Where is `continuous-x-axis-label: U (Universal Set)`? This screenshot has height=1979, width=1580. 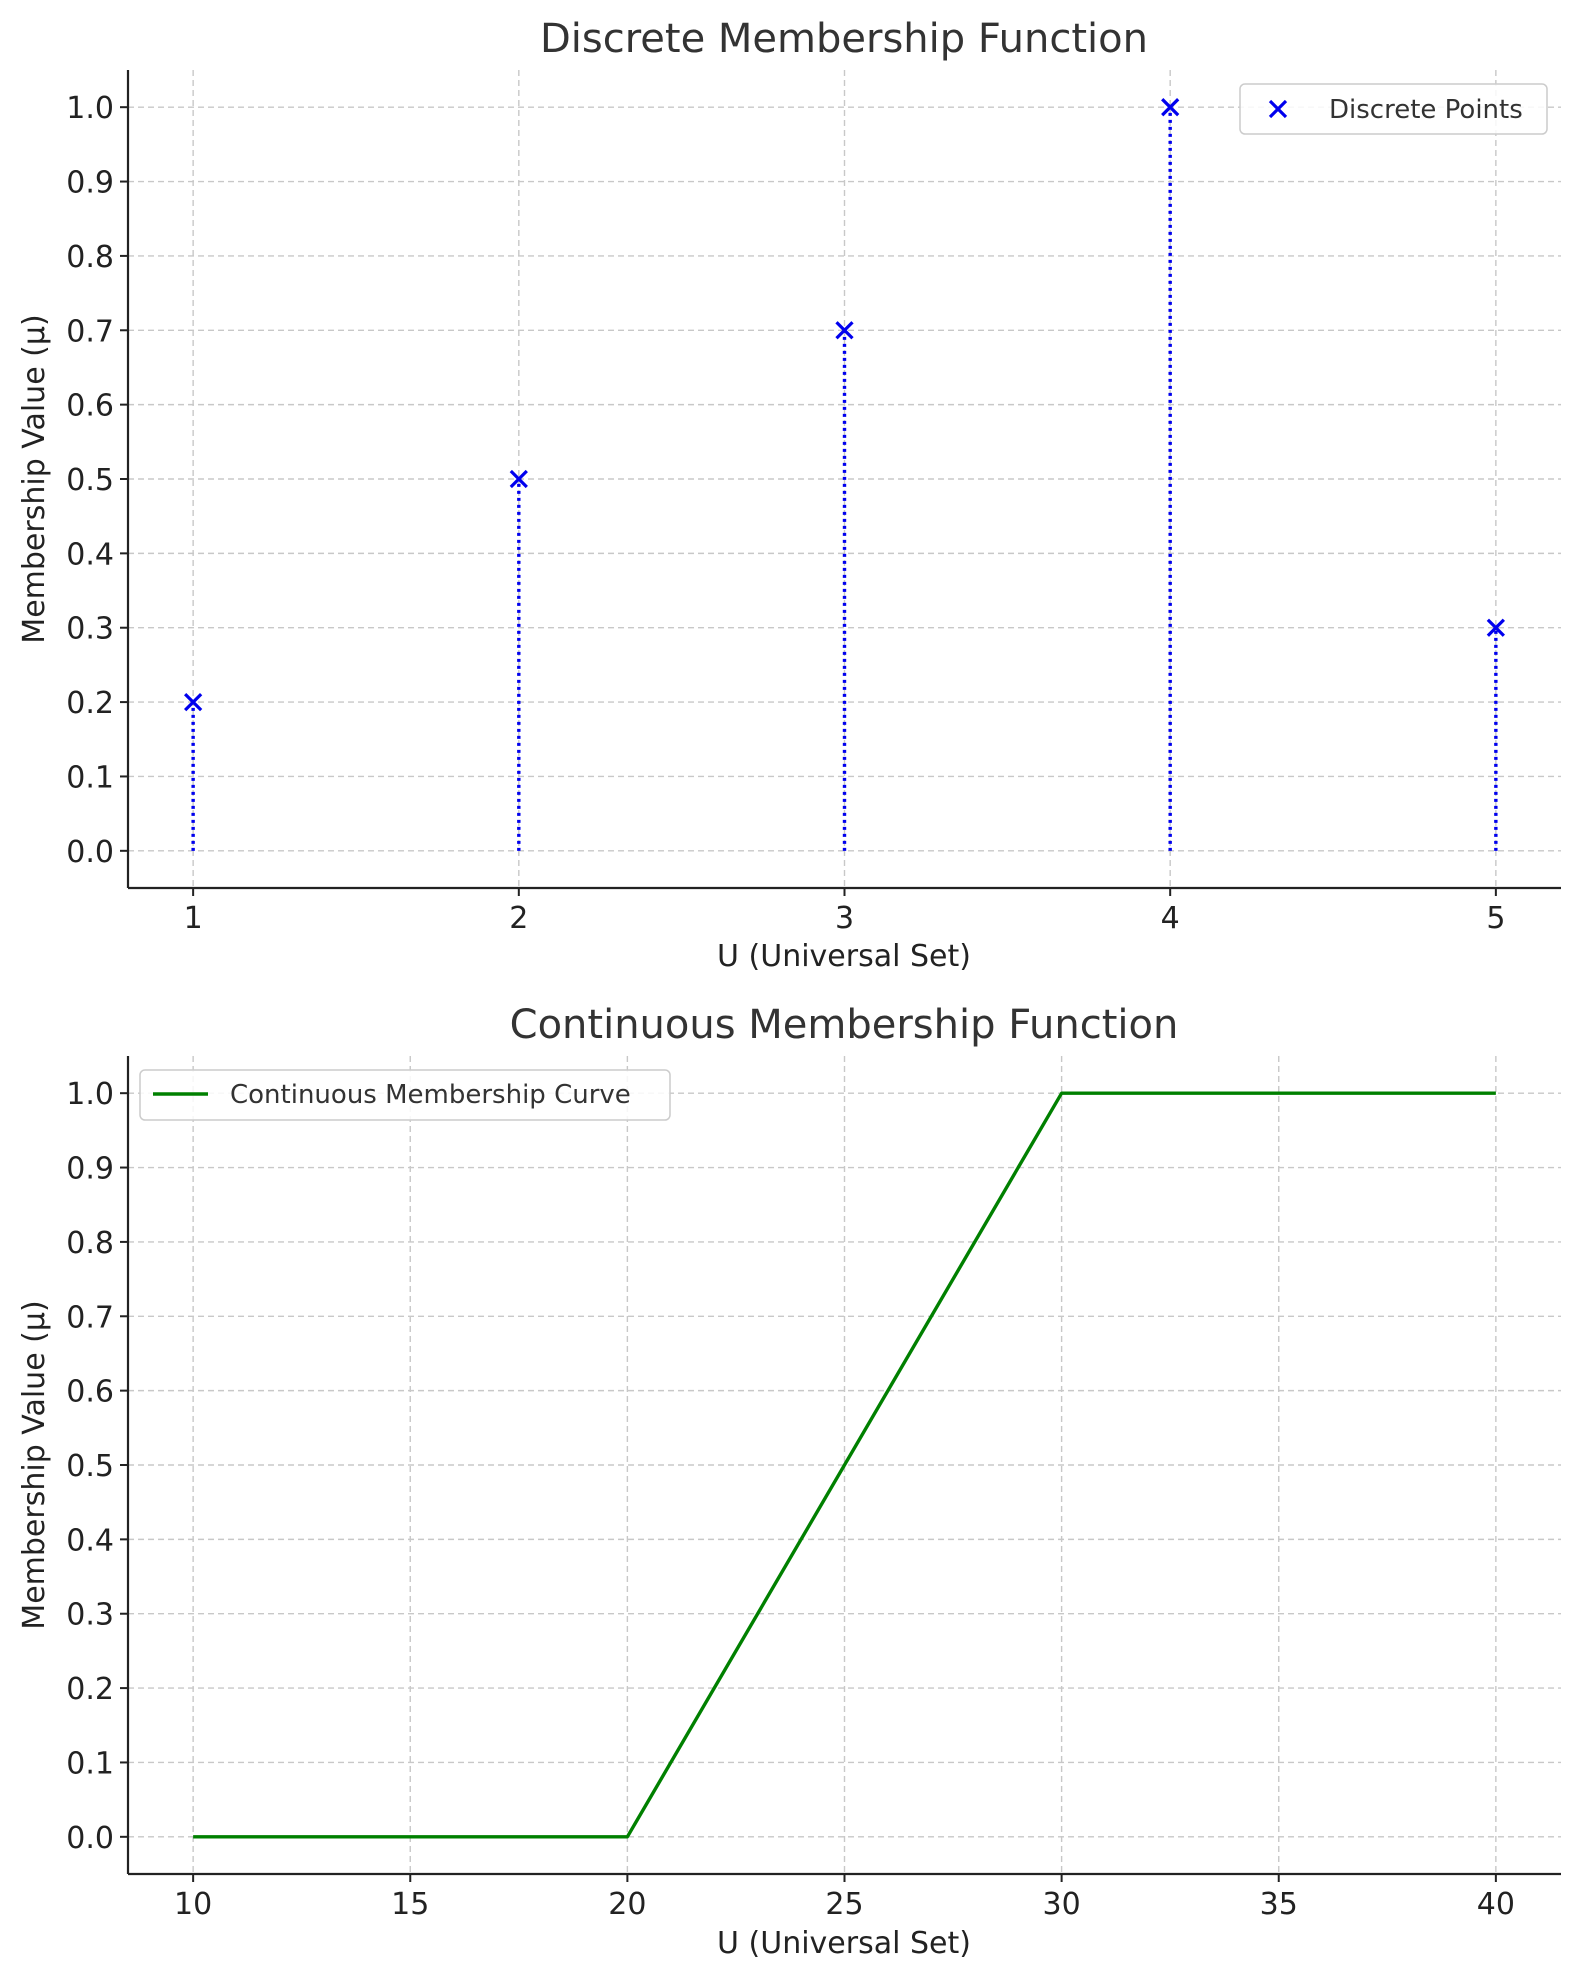 continuous-x-axis-label: U (Universal Set) is located at coordinates (844, 1943).